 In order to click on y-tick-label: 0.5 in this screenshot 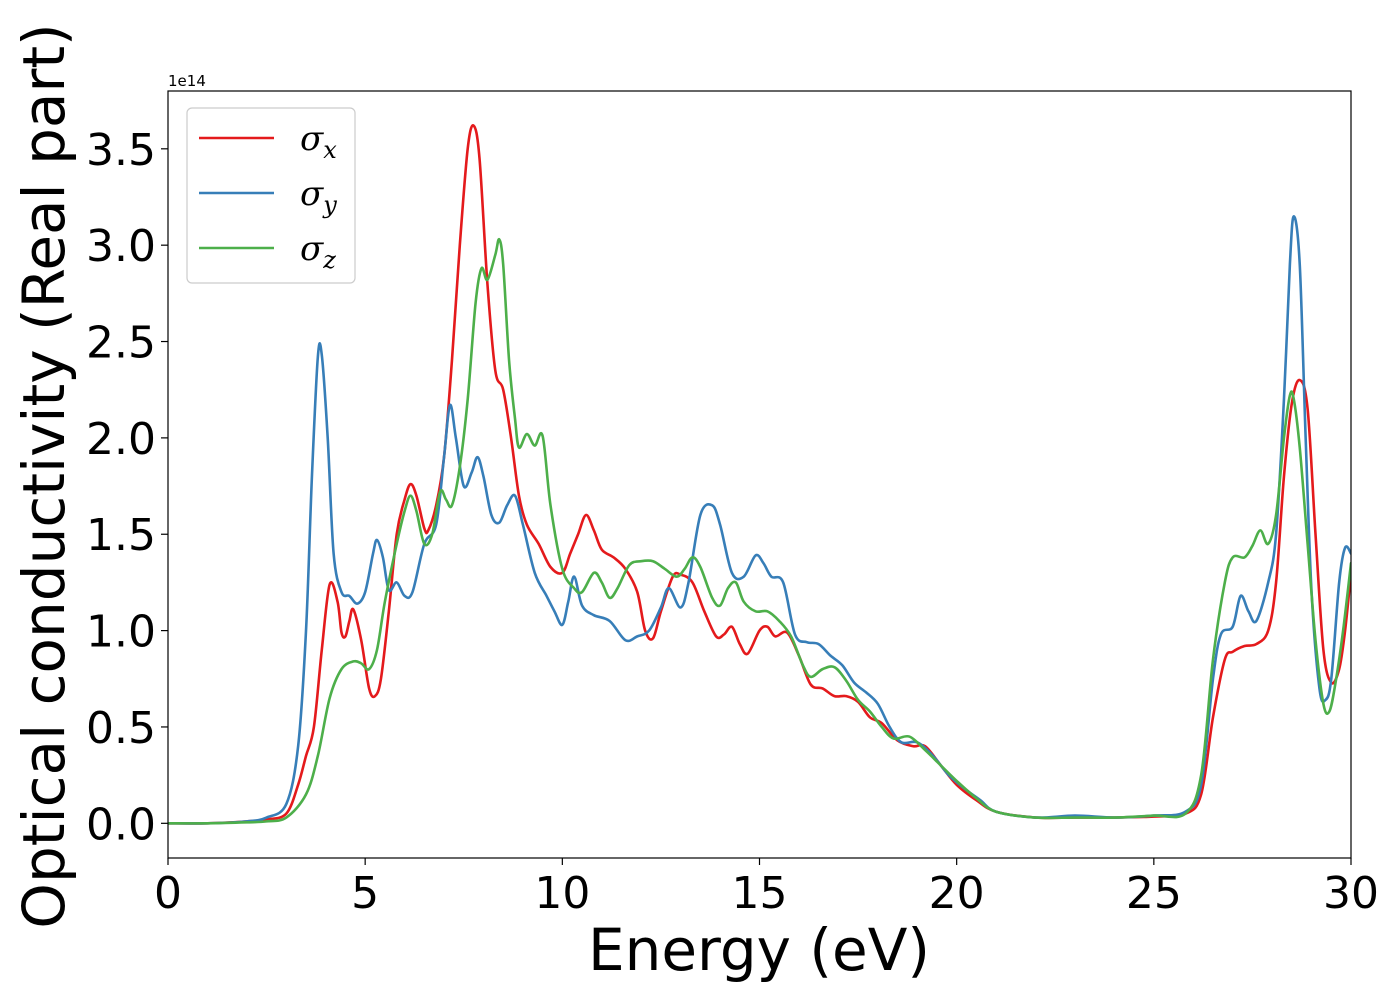, I will do `click(121, 728)`.